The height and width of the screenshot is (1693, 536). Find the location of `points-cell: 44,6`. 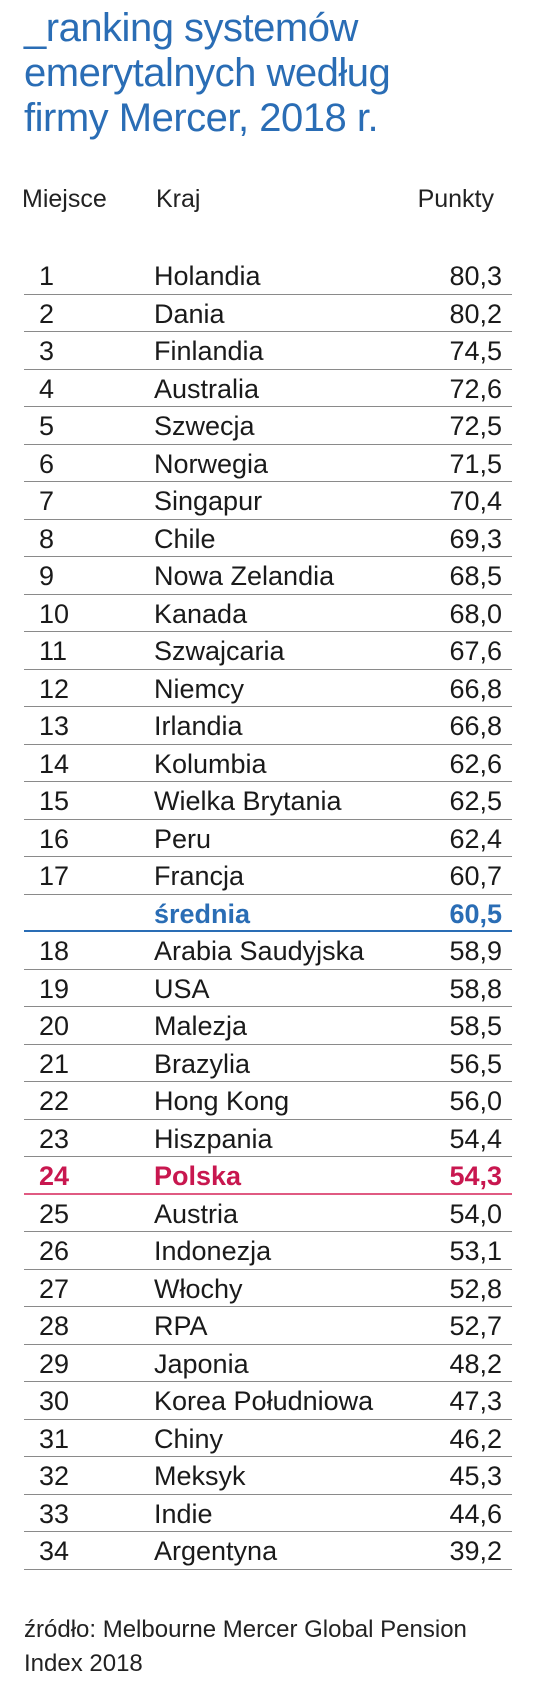

points-cell: 44,6 is located at coordinates (475, 1513).